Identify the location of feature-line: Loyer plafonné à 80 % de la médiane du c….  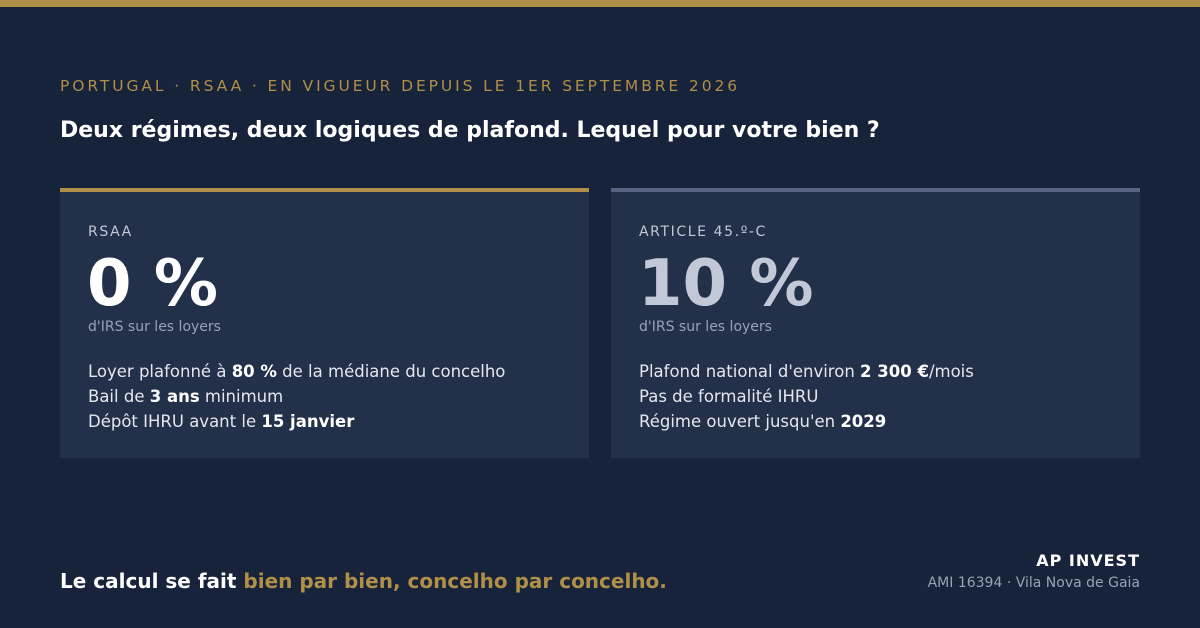
(297, 371).